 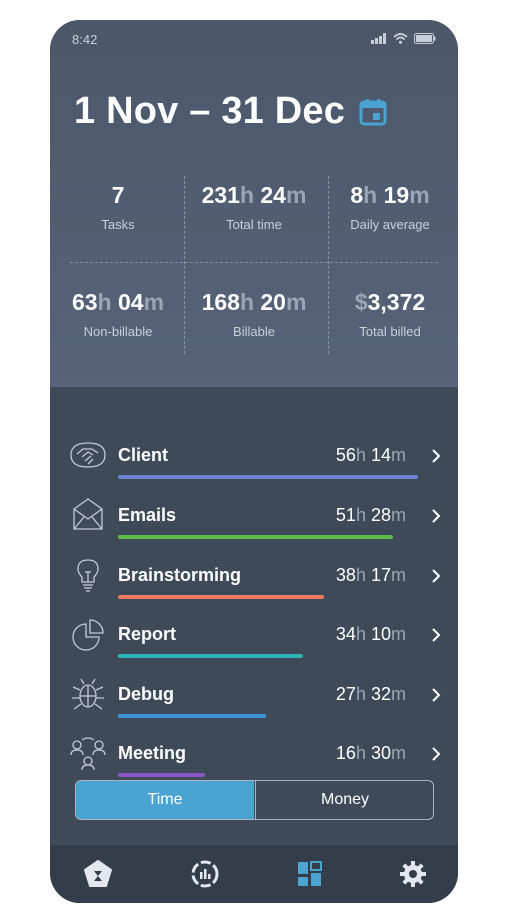 What do you see at coordinates (88, 694) in the screenshot?
I see `bug-icon` at bounding box center [88, 694].